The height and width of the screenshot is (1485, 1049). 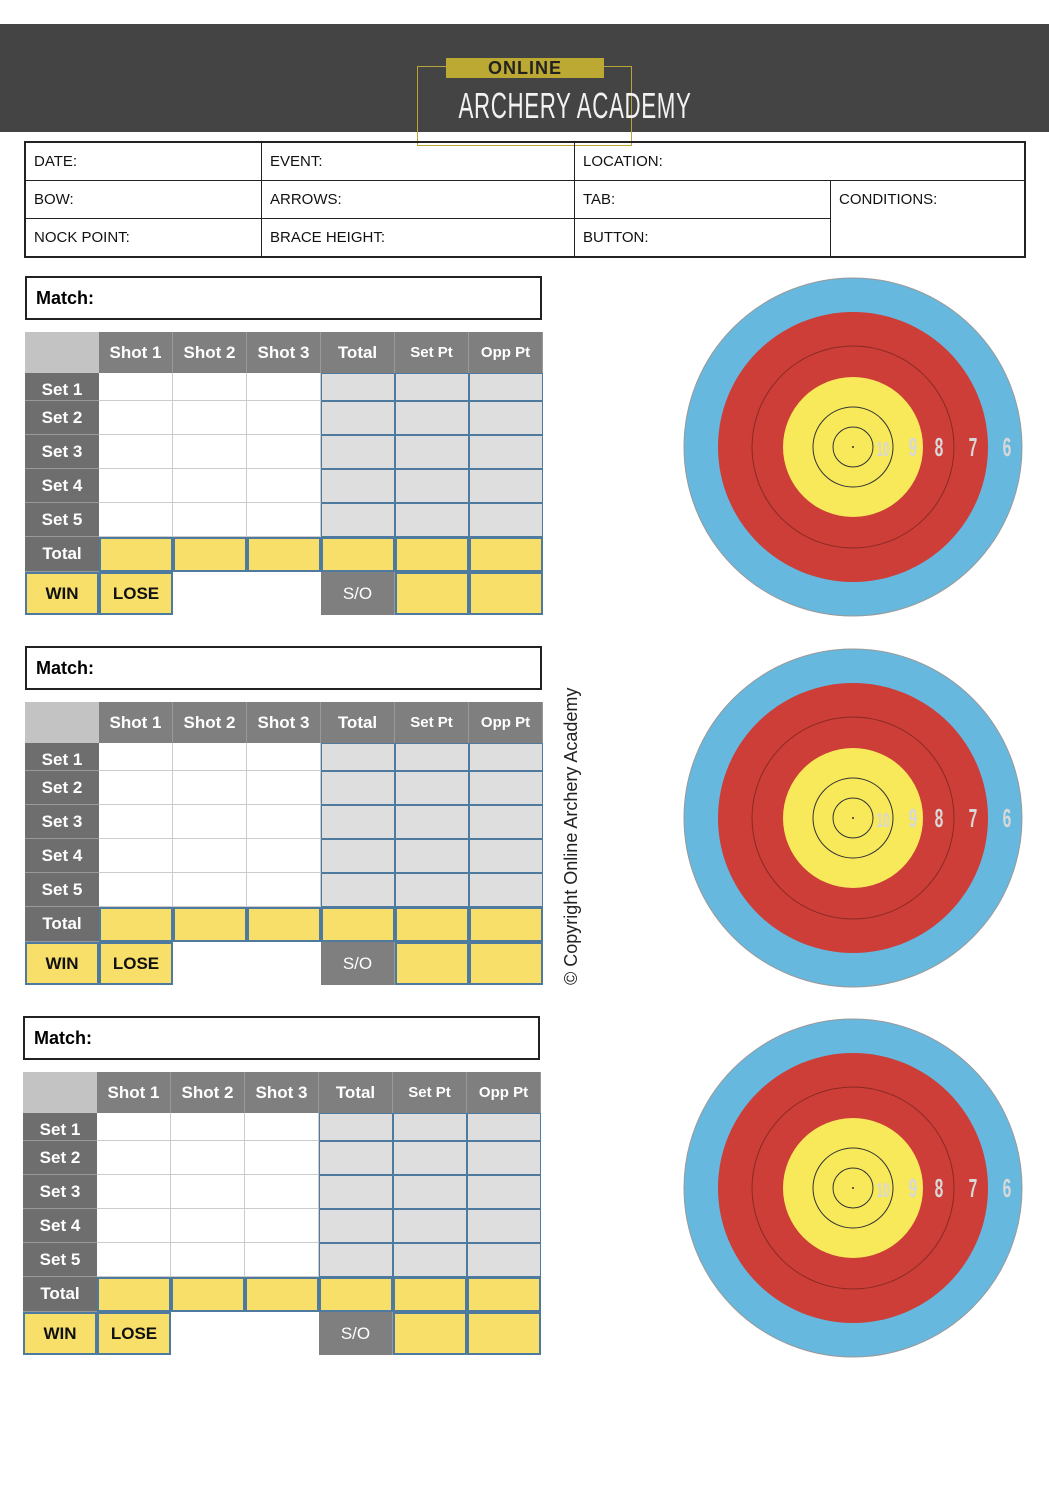 What do you see at coordinates (418, 200) in the screenshot?
I see `arrows-field: ARROWS:` at bounding box center [418, 200].